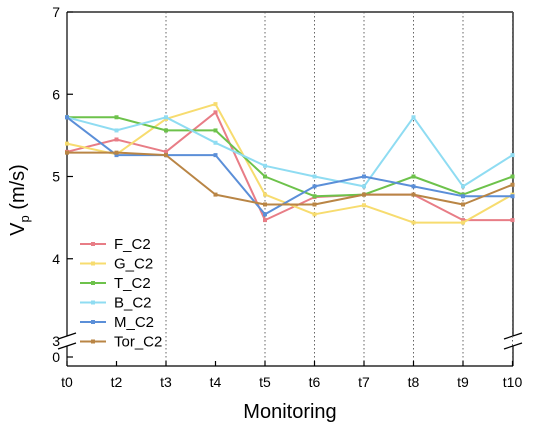  Describe the element at coordinates (314, 176) in the screenshot. I see `data-point-b_c2-t6` at that location.